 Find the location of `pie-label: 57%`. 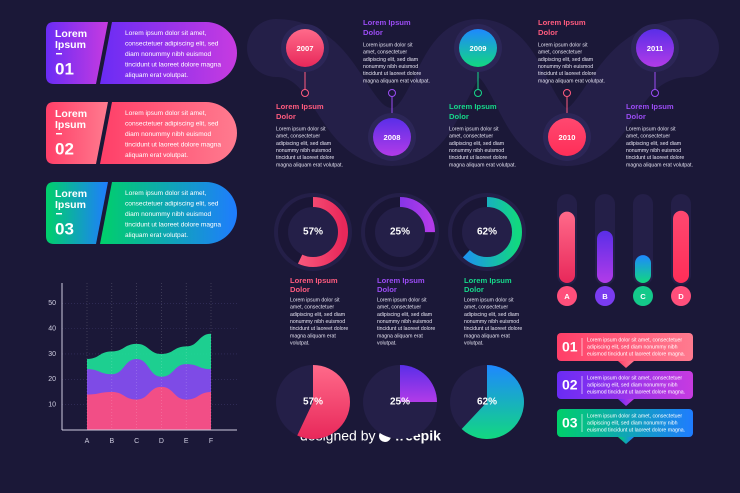

pie-label: 57% is located at coordinates (313, 402).